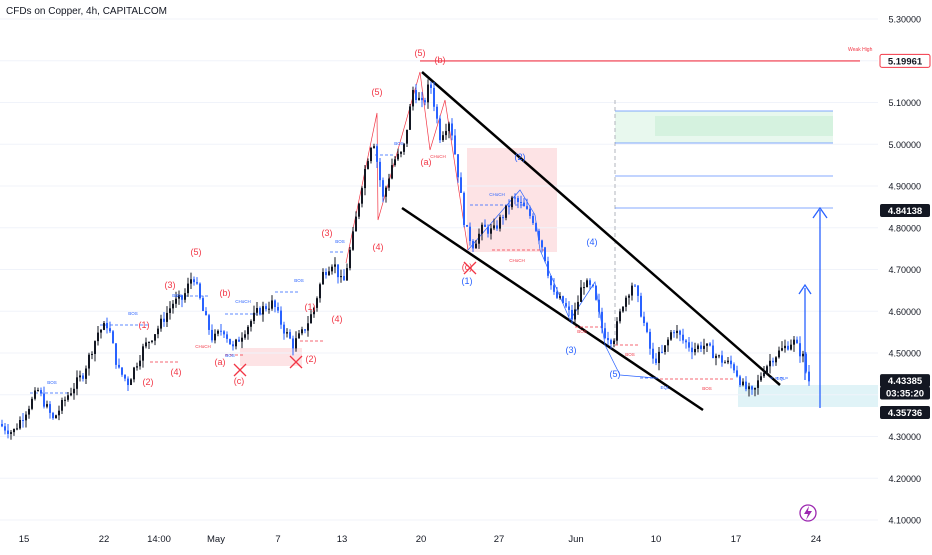 This screenshot has width=932, height=555. I want to click on wave-label-red: (1), so click(310, 307).